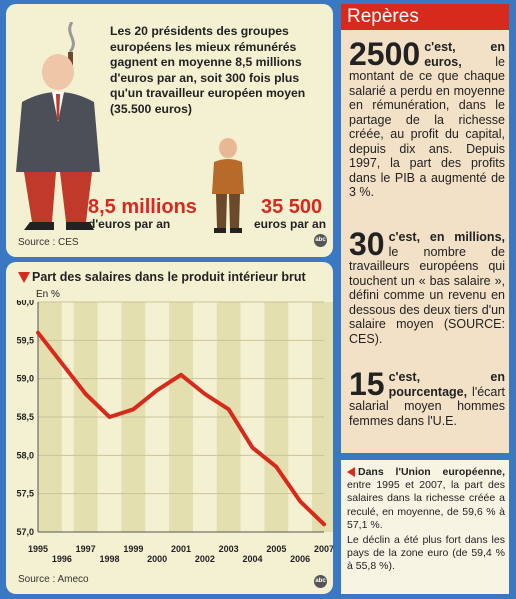  Describe the element at coordinates (25, 379) in the screenshot. I see `y-tick-label: 59,0` at that location.